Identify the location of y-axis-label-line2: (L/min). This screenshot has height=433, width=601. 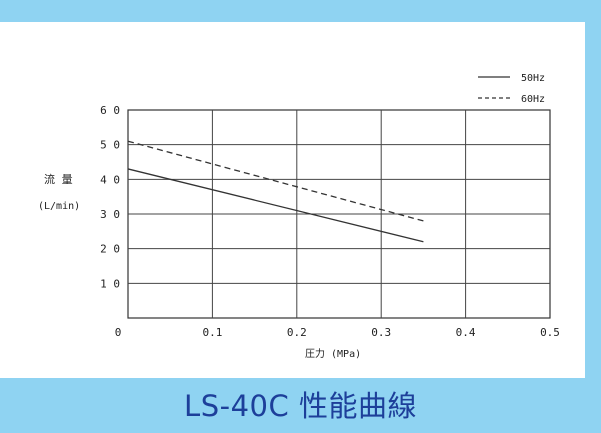
(59, 206).